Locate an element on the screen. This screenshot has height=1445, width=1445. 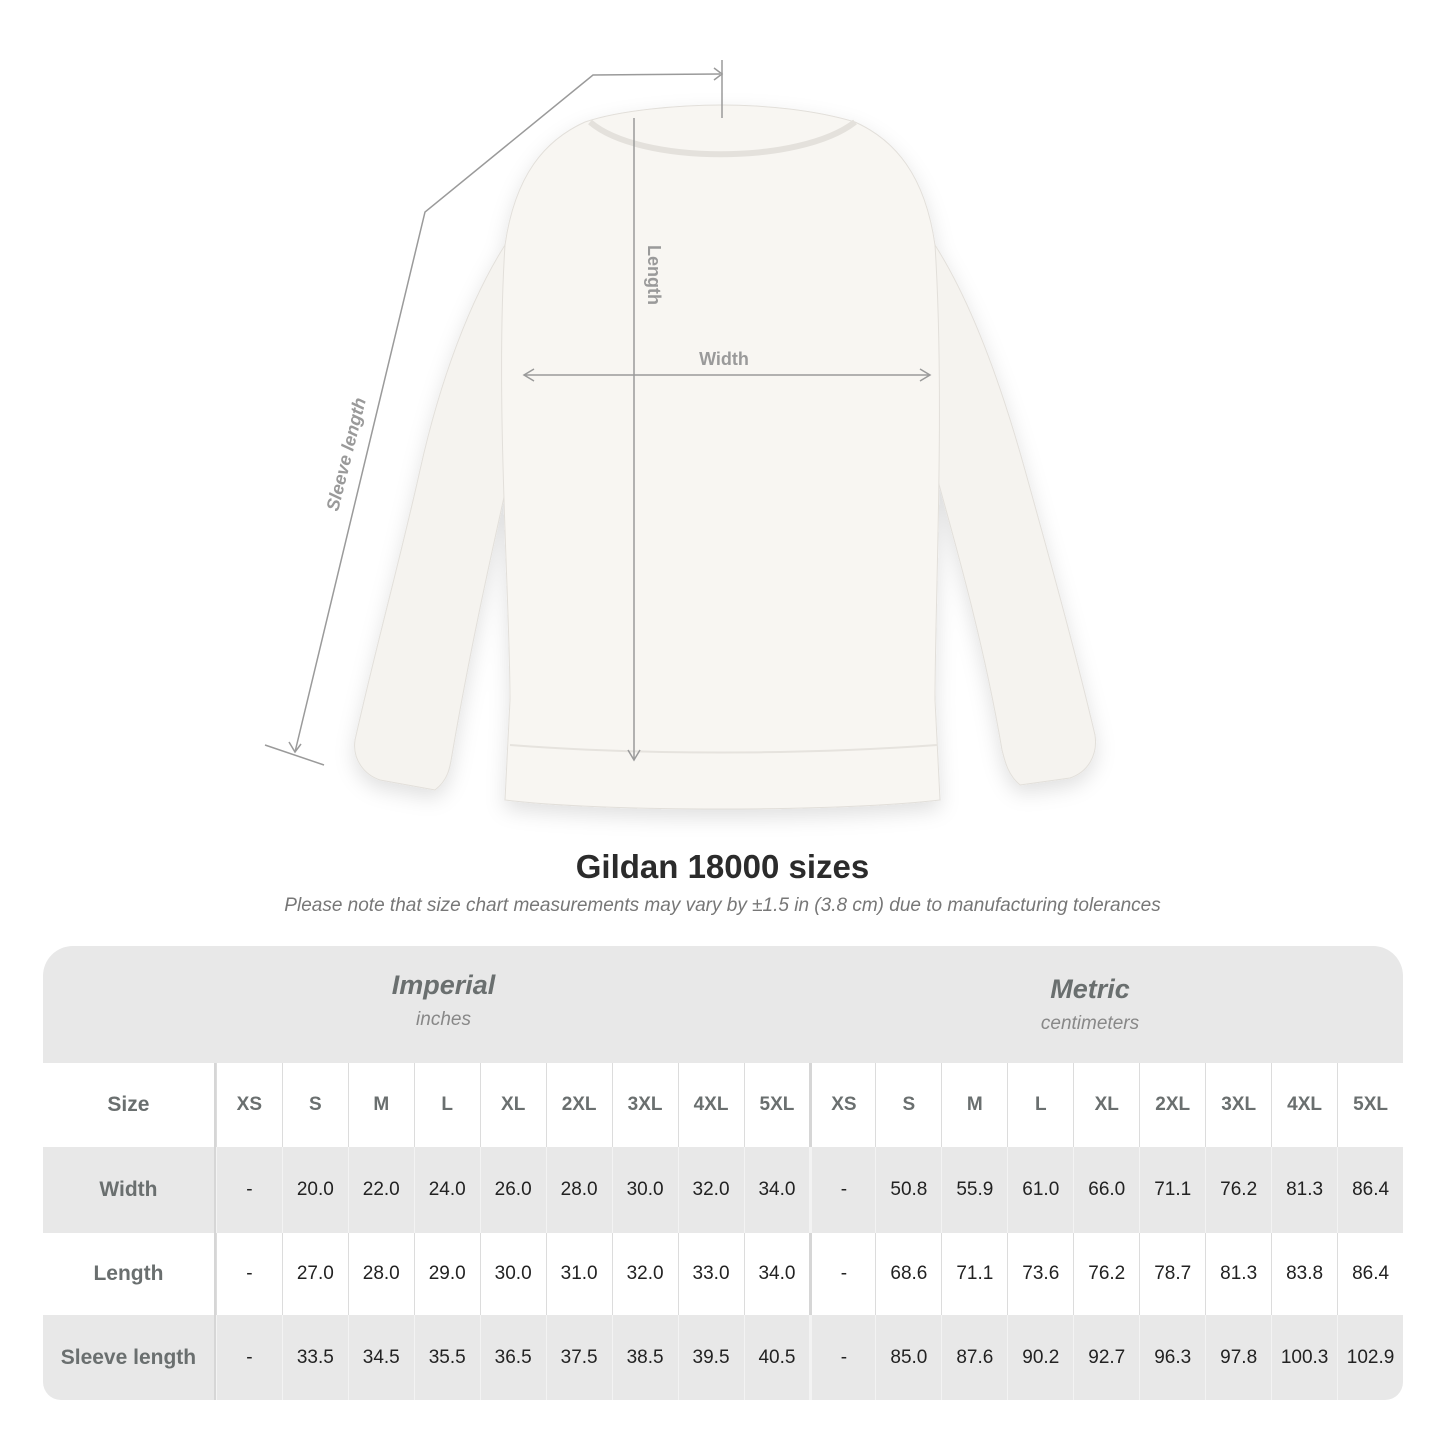
metric-value-cell: 90.2 is located at coordinates (1040, 1357).